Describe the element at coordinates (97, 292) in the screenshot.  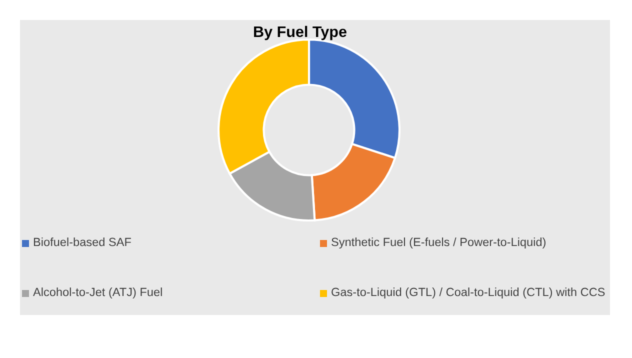
I see `legend-label: Alcohol-to-Jet (ATJ) Fuel` at that location.